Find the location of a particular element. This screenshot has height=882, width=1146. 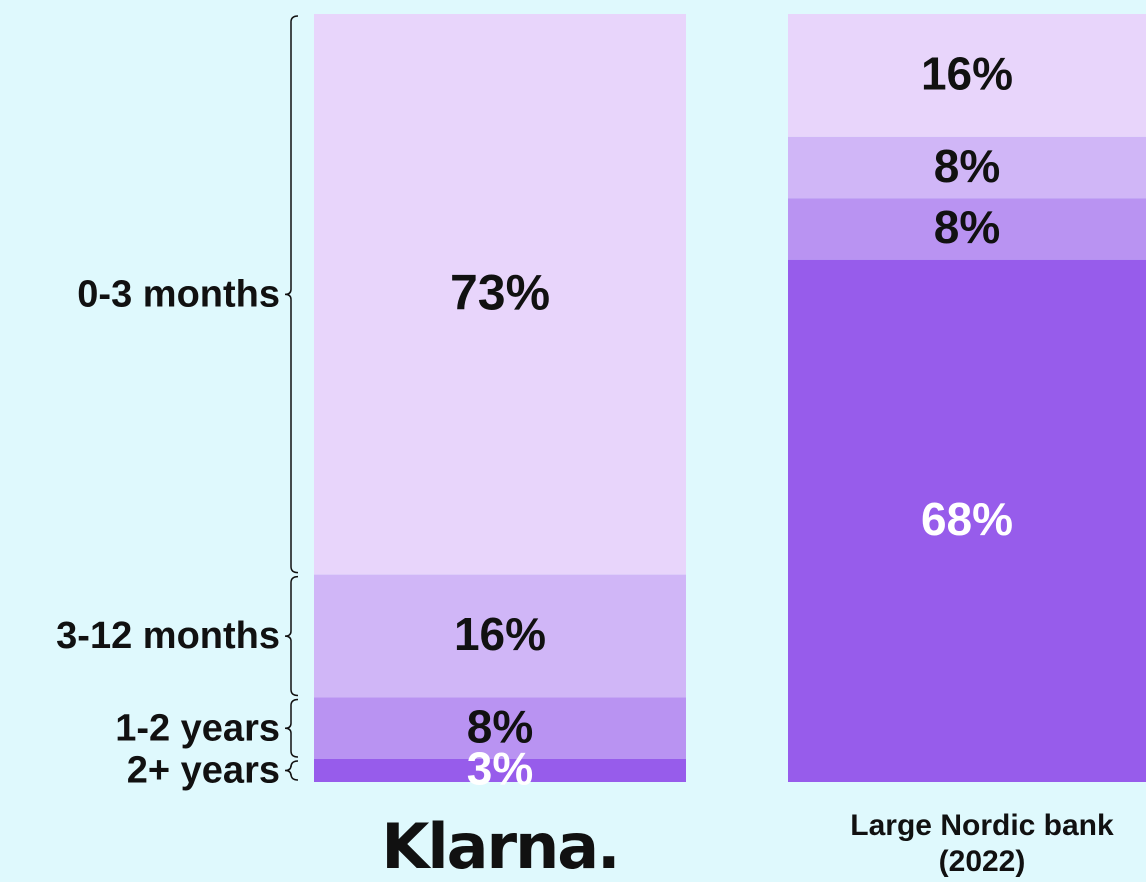

category-label: Klarna. is located at coordinates (500, 846).